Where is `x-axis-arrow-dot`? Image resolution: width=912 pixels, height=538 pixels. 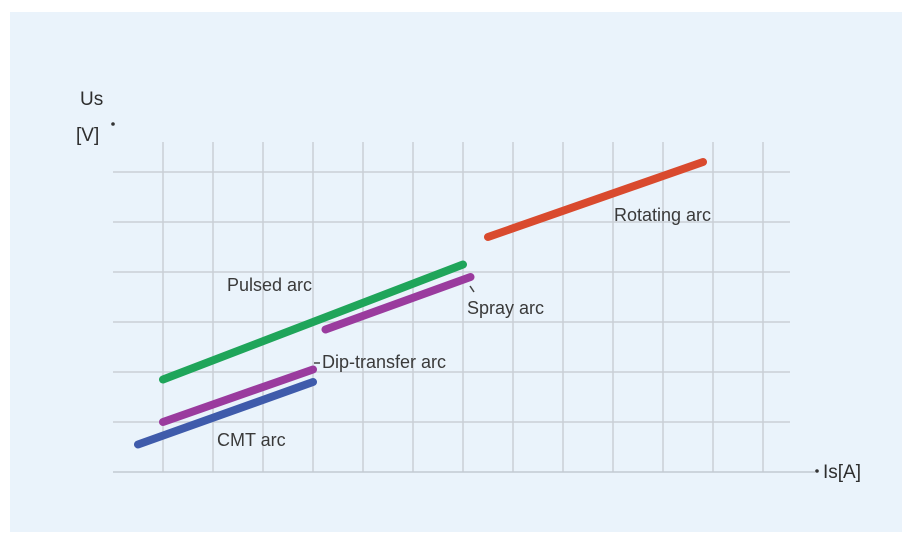 x-axis-arrow-dot is located at coordinates (817, 471).